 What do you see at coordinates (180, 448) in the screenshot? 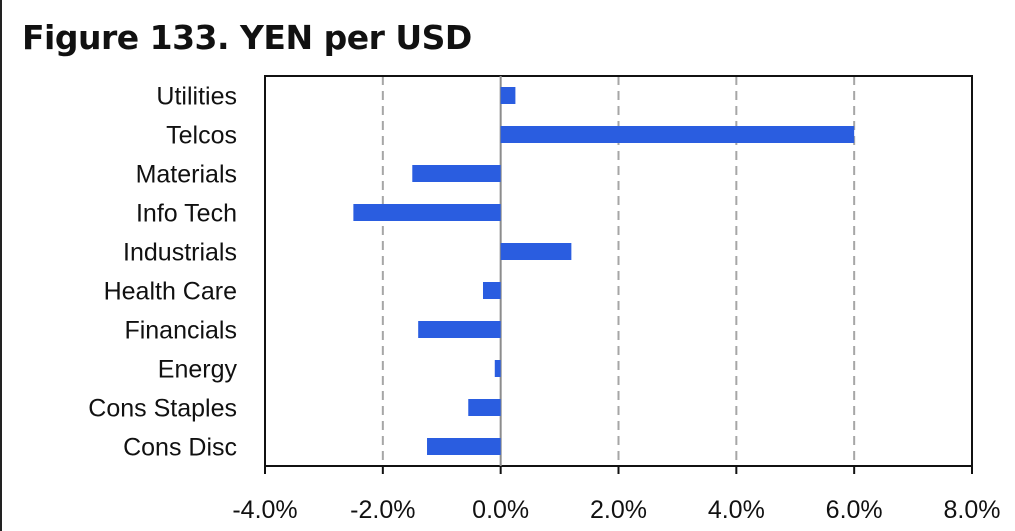
I see `category-label: Cons Disc` at bounding box center [180, 448].